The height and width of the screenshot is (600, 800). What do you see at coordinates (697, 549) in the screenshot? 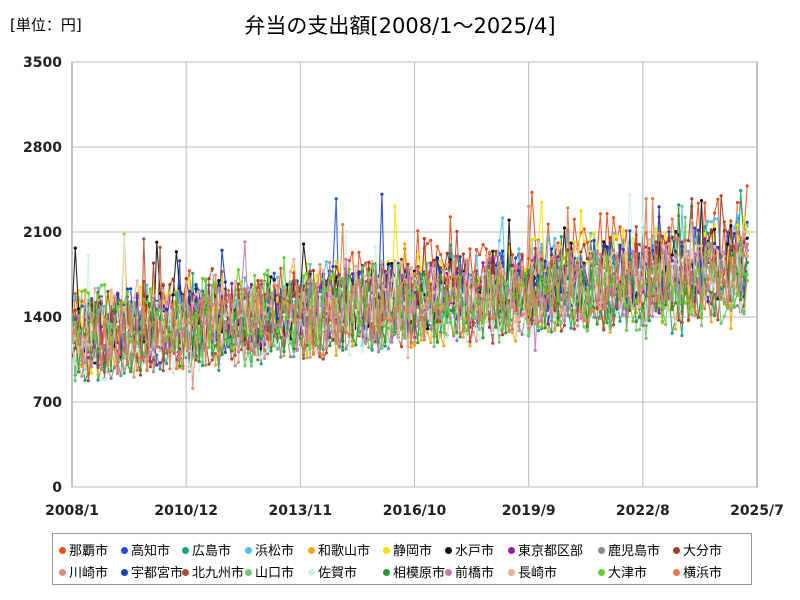
I see `legend-item: 大分市` at bounding box center [697, 549].